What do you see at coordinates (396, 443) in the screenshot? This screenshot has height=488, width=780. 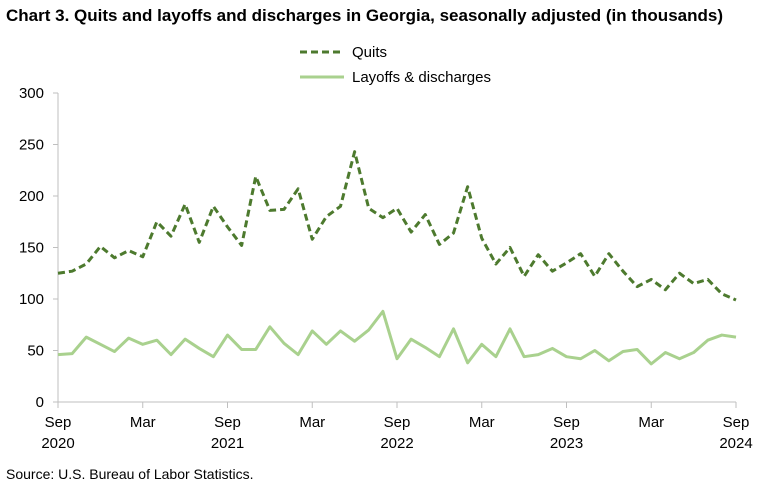 I see `x-tick-year-label: 2022` at bounding box center [396, 443].